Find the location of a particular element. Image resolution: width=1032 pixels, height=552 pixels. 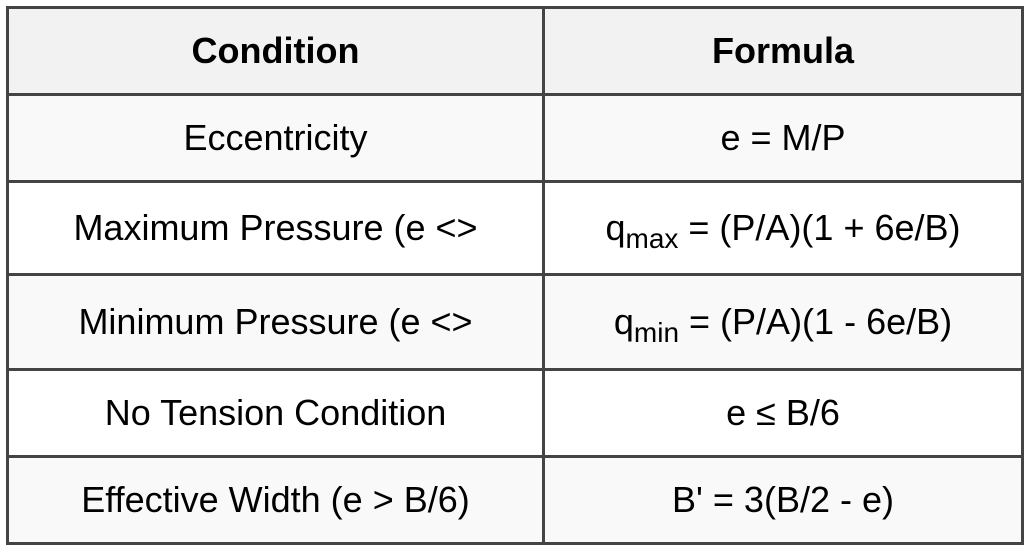

formula-rest: = (P/A)(1 - 6e/B) is located at coordinates (816, 321).